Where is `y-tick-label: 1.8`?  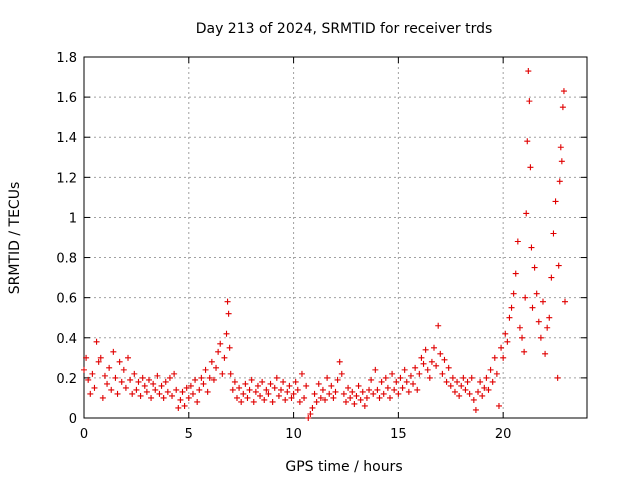 y-tick-label: 1.8 is located at coordinates (66, 58).